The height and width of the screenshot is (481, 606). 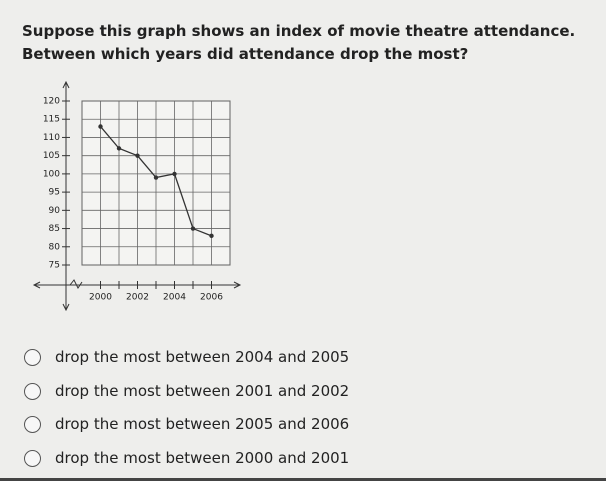 What do you see at coordinates (174, 298) in the screenshot?
I see `x-tick-label: 2004` at bounding box center [174, 298].